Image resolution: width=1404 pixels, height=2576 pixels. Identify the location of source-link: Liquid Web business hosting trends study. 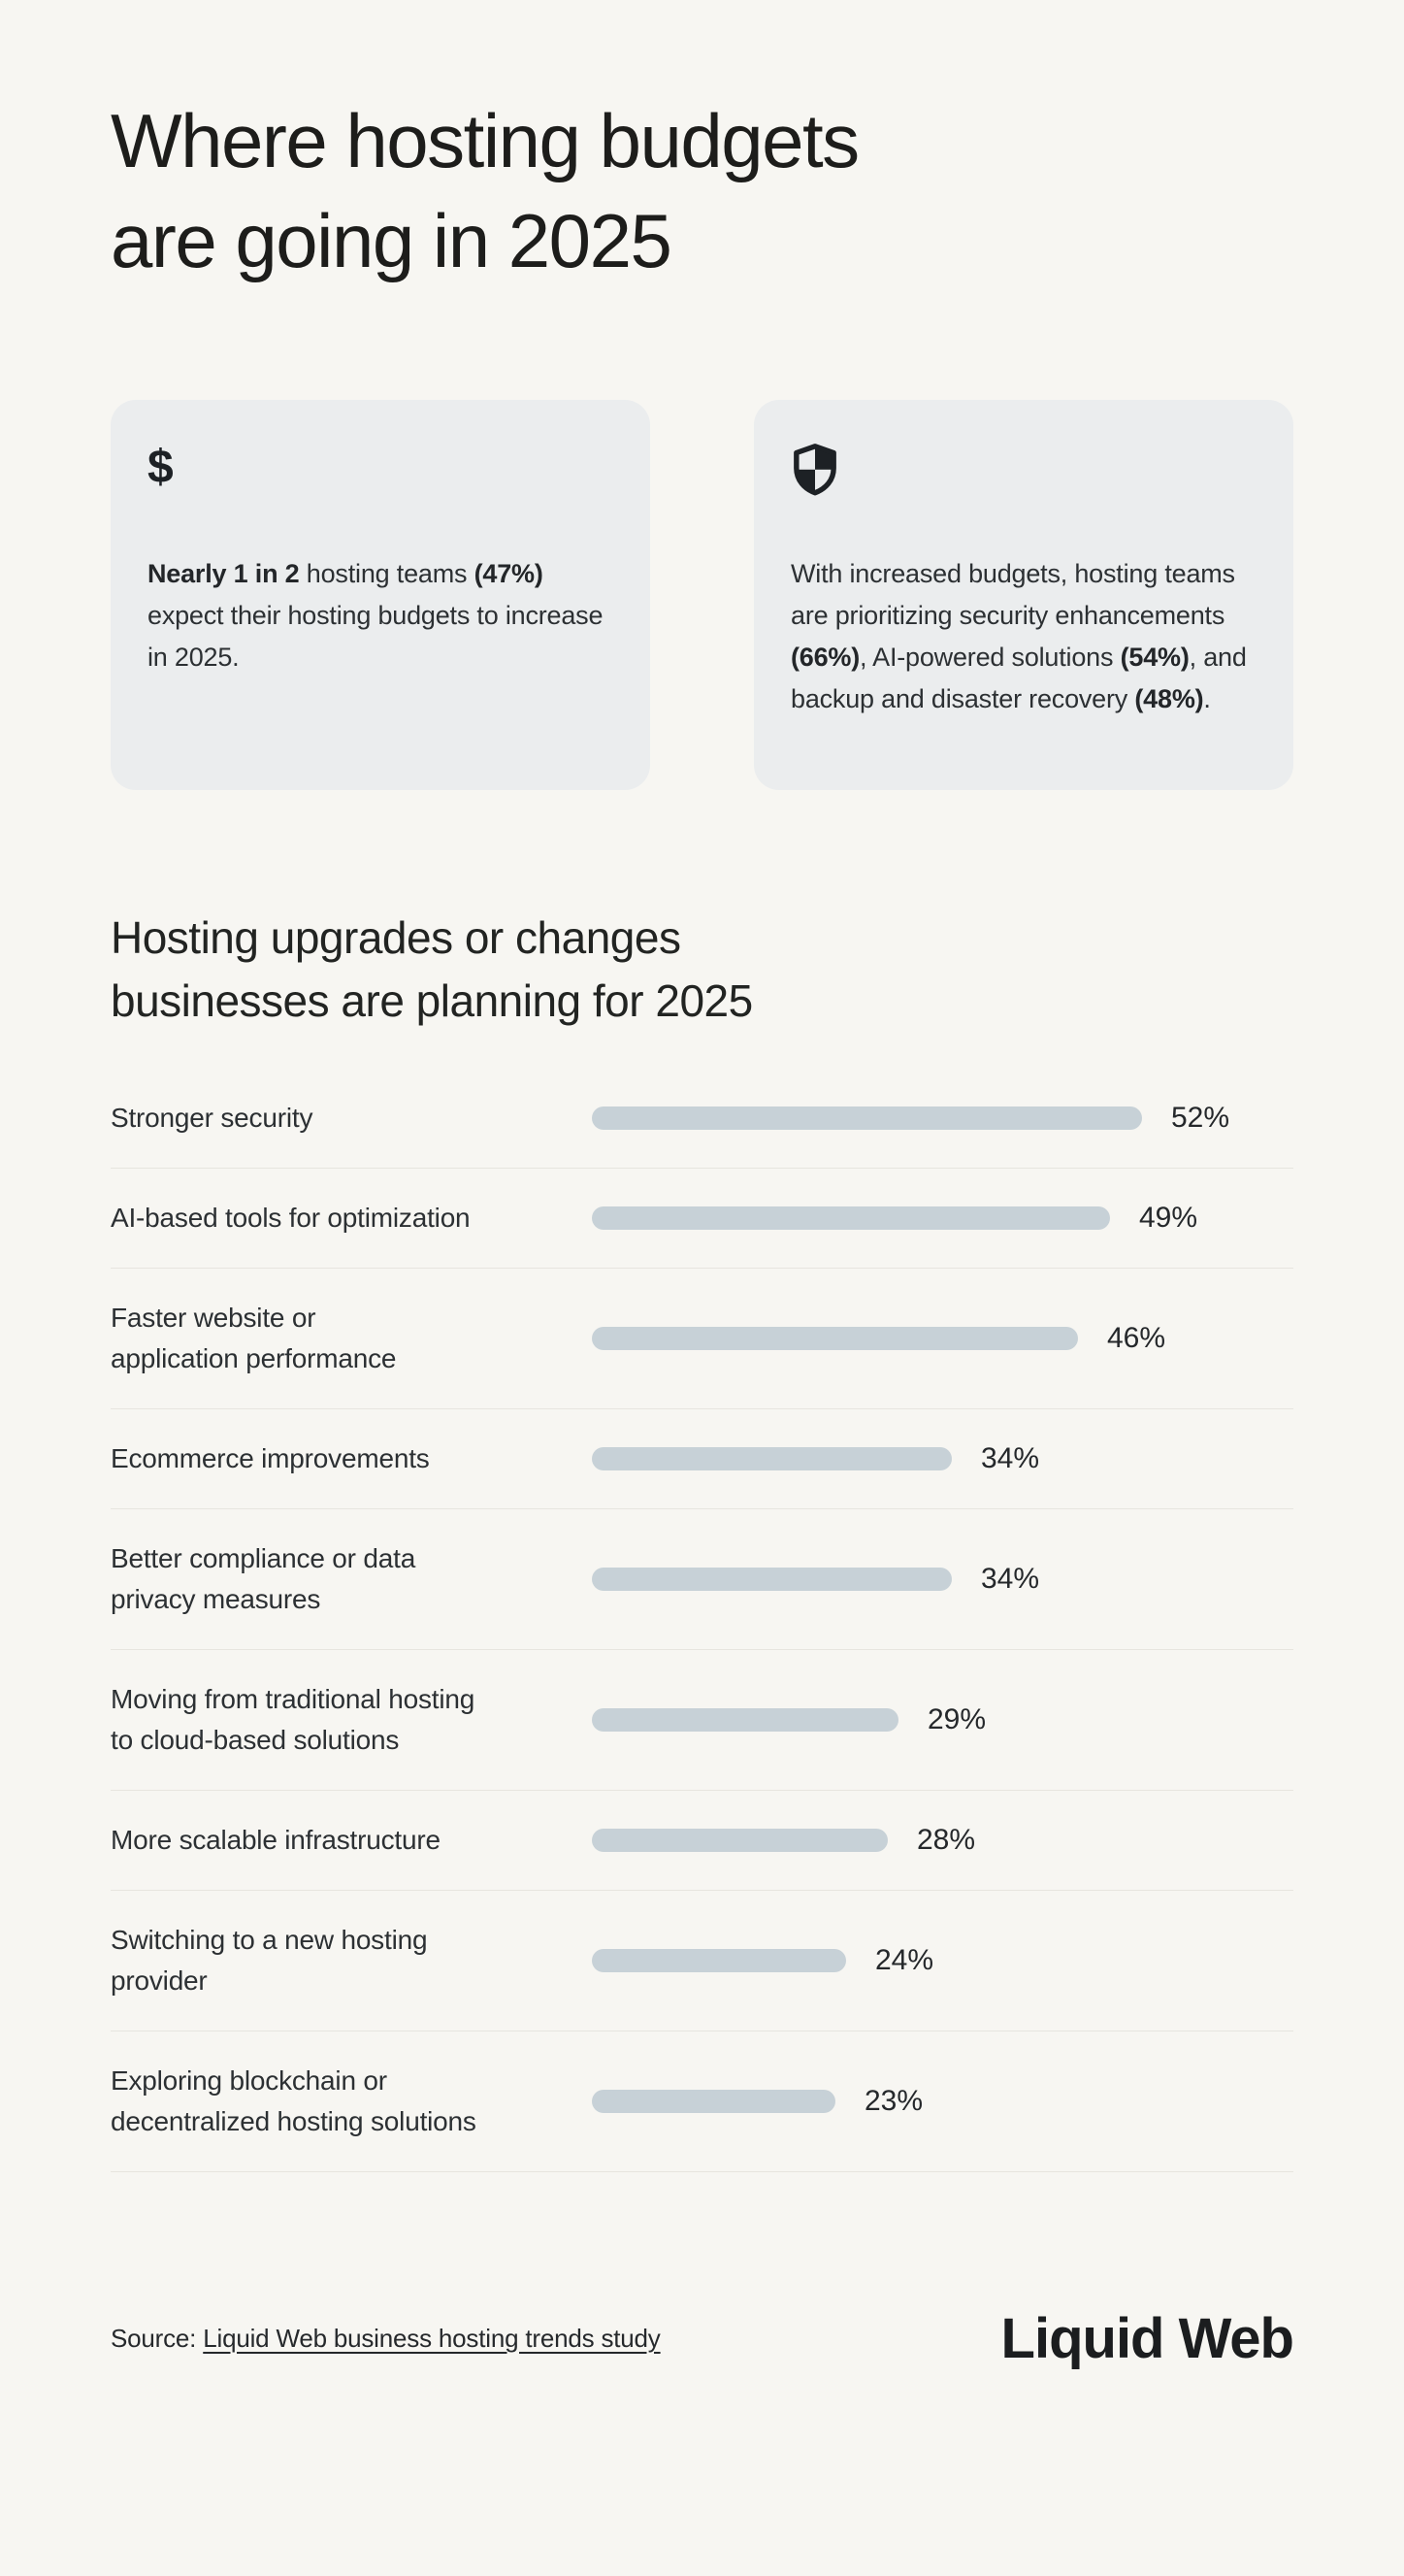
(432, 2338).